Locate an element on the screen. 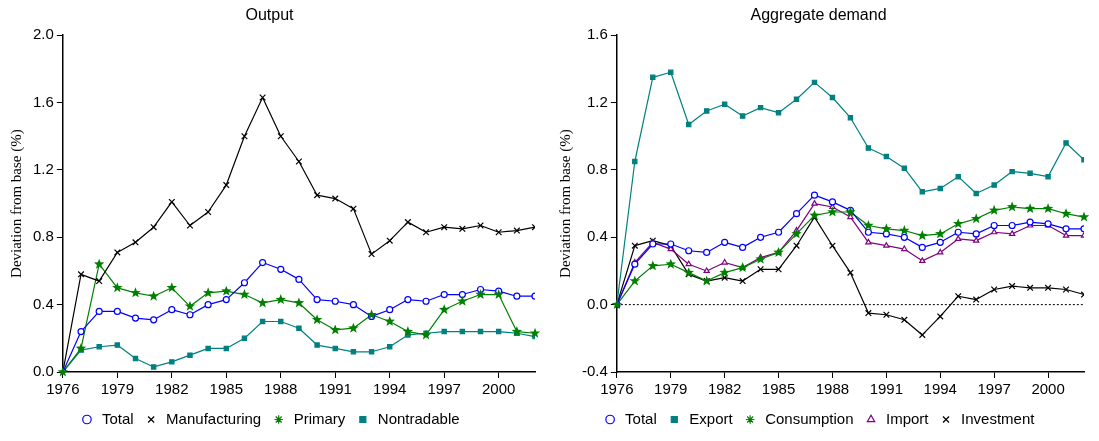 This screenshot has height=441, width=1099. legend-label: Import is located at coordinates (908, 418).